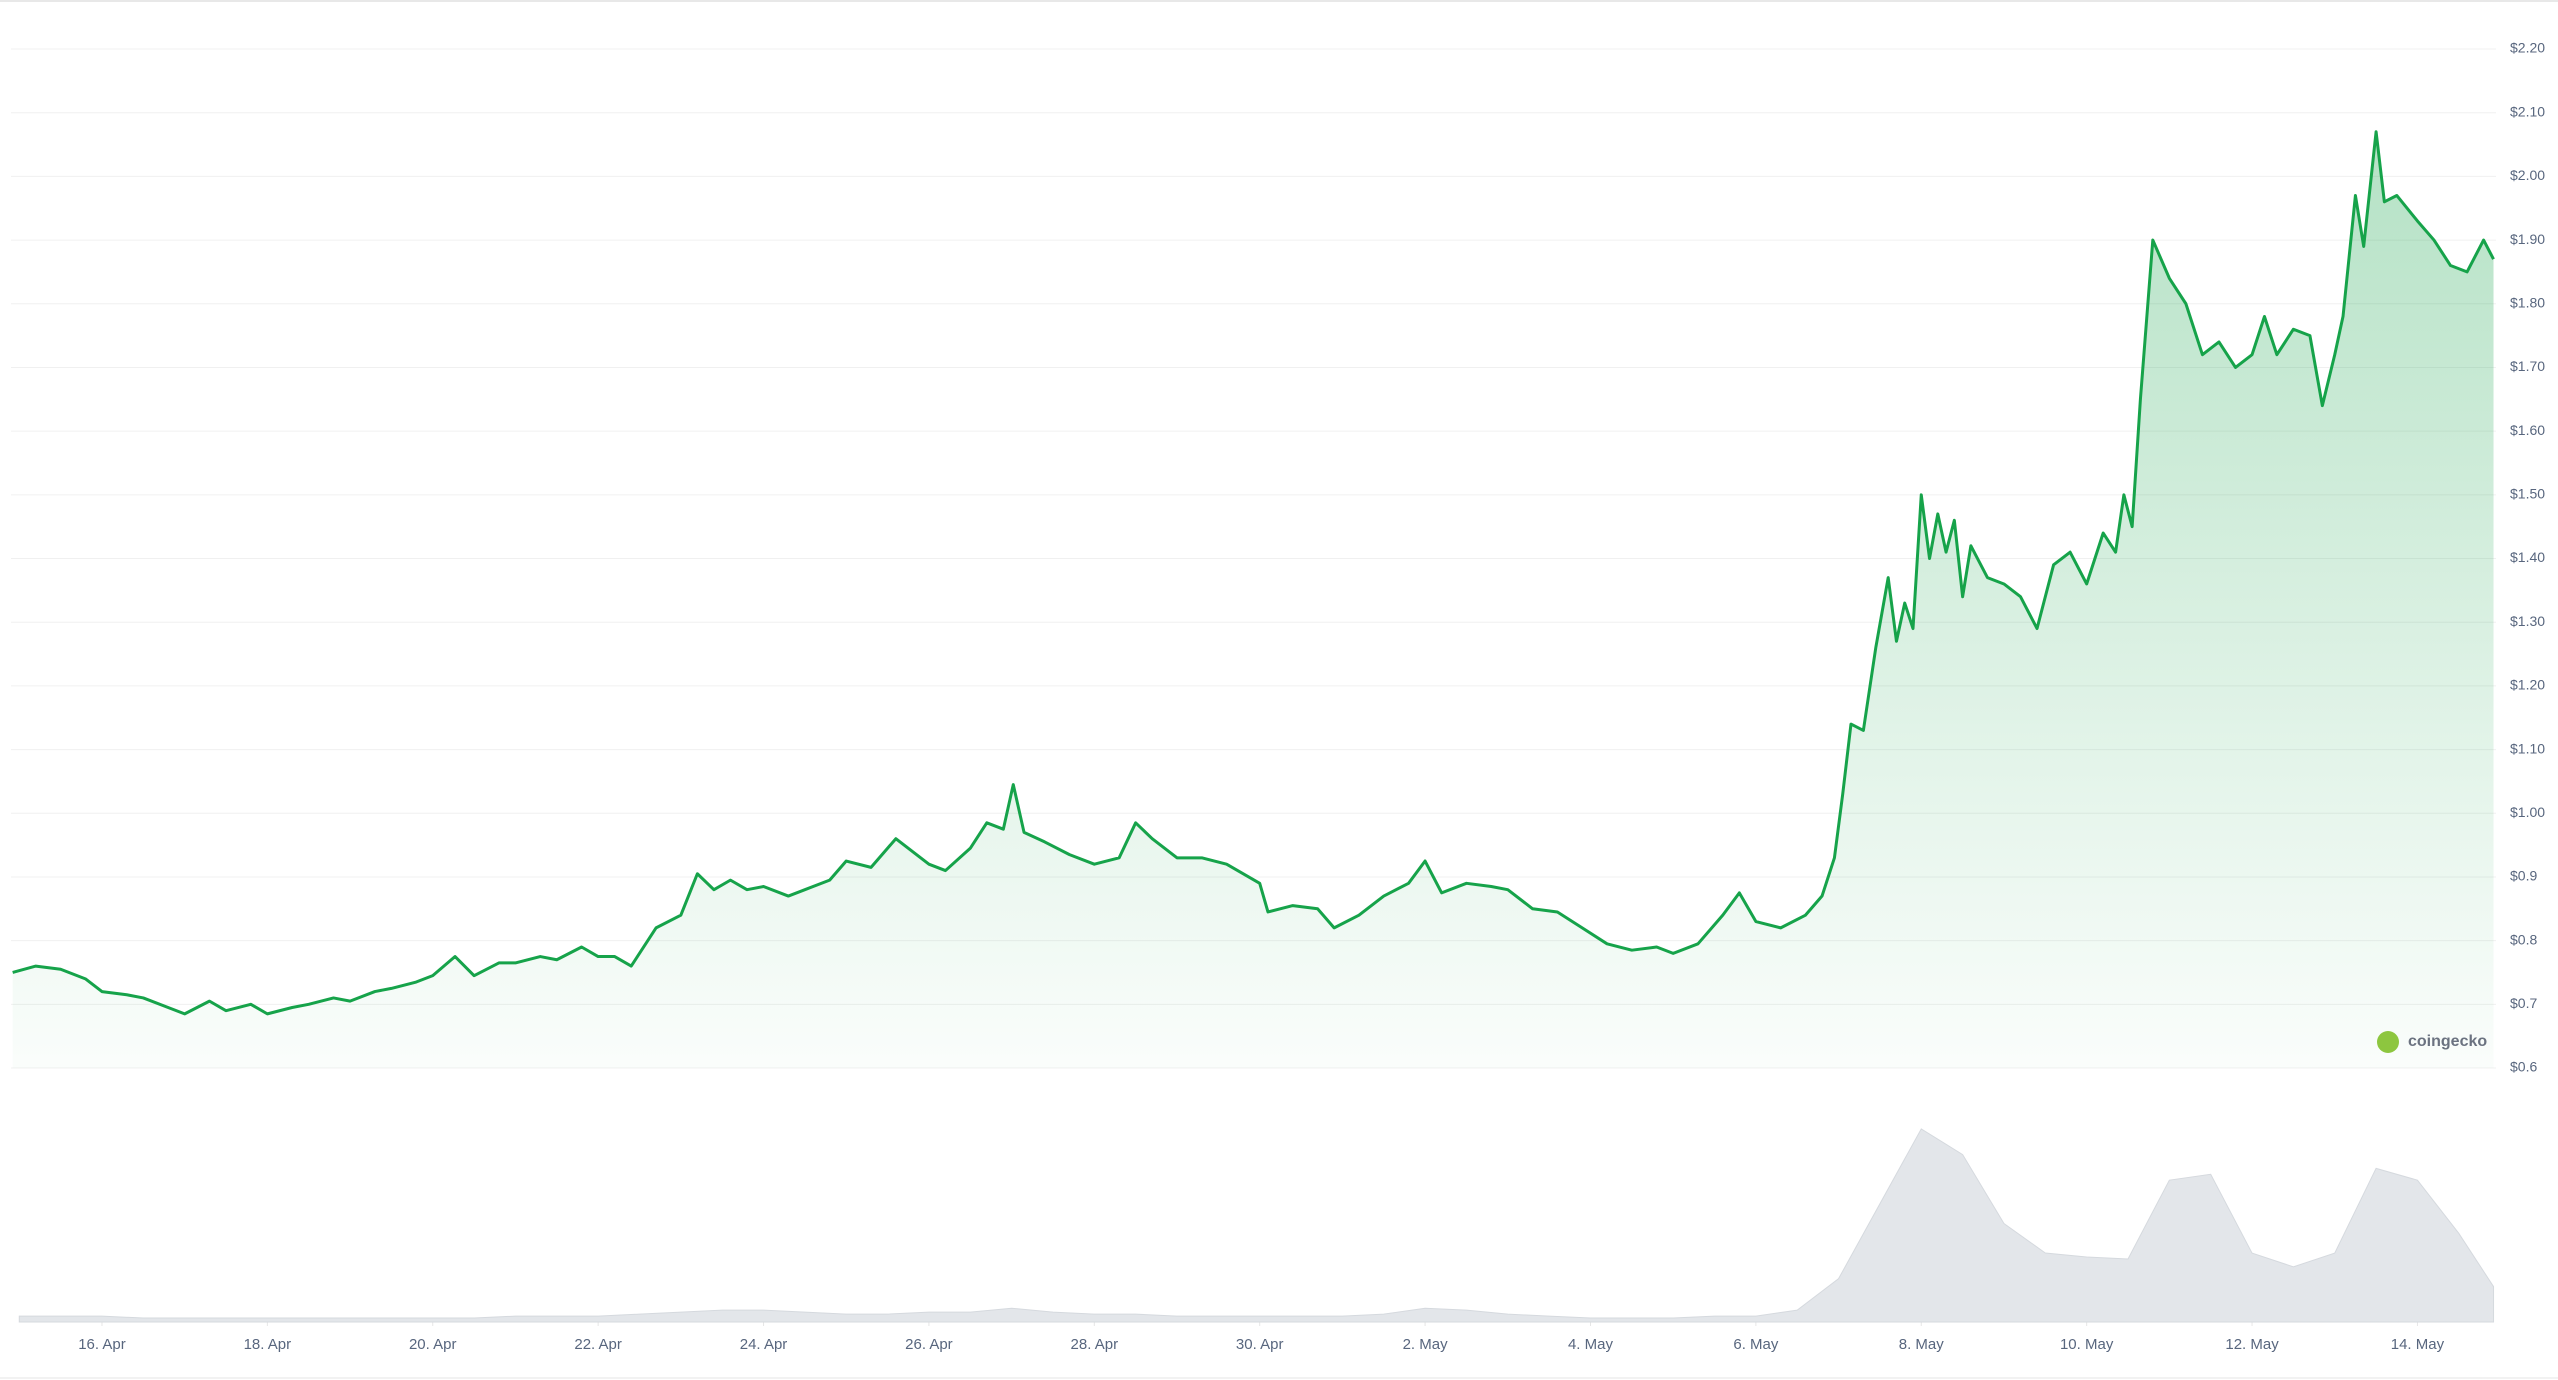 This screenshot has height=1380, width=2558. I want to click on x-tick-label: 10. May, so click(2087, 1344).